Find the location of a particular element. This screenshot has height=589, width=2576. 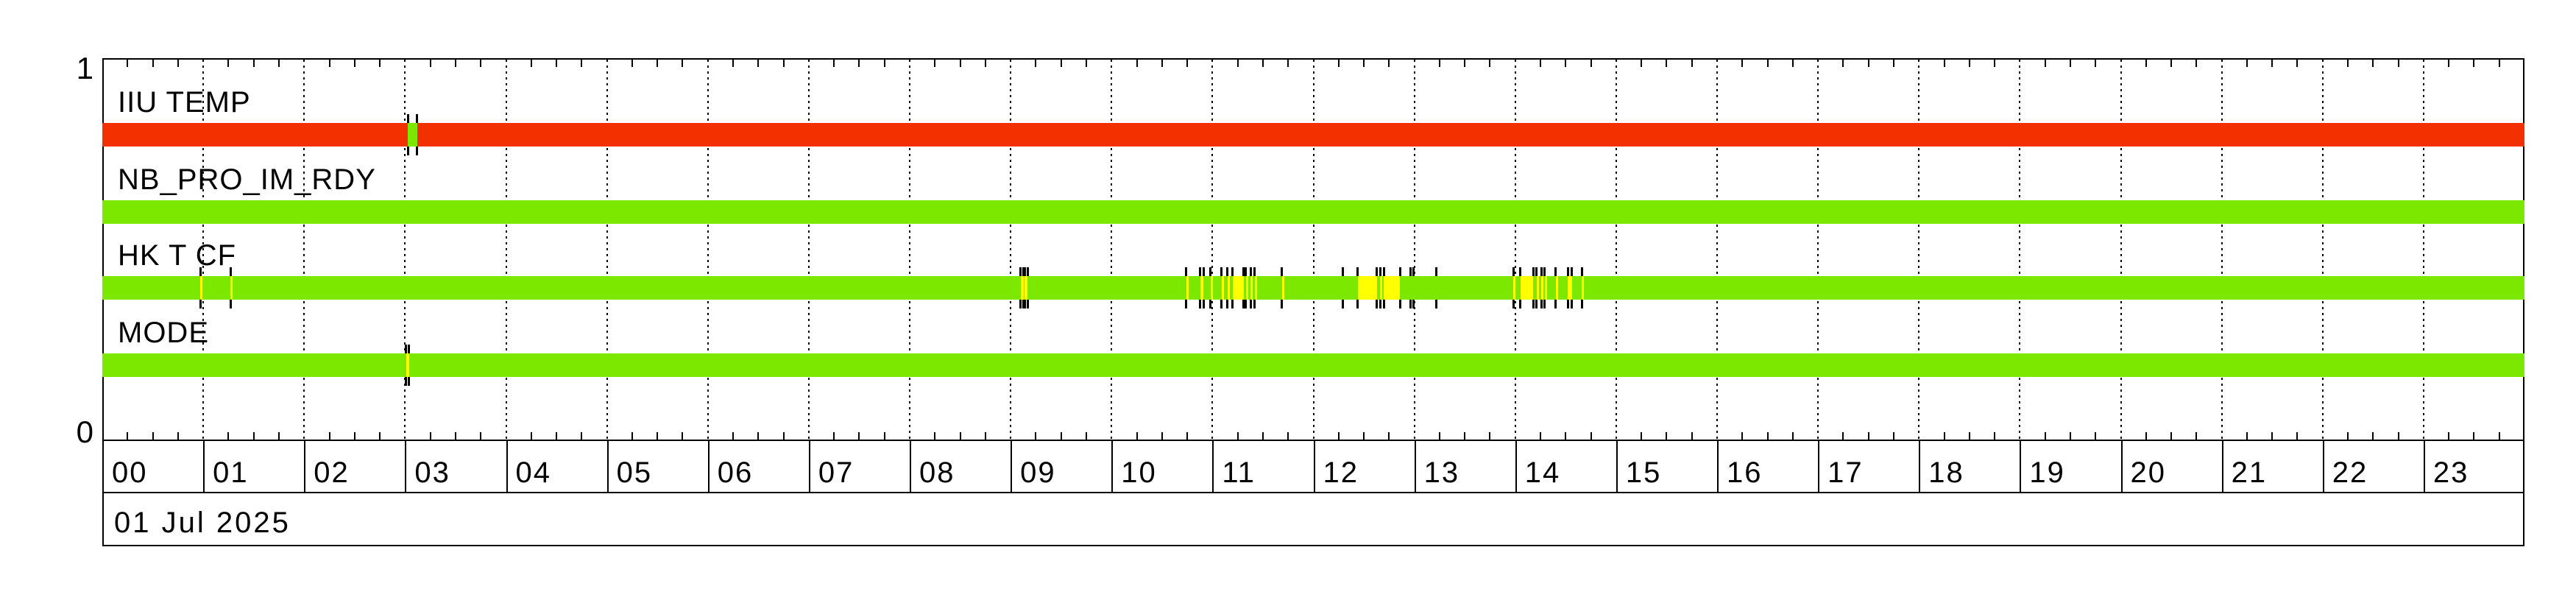

plot-border-left is located at coordinates (103, 249).